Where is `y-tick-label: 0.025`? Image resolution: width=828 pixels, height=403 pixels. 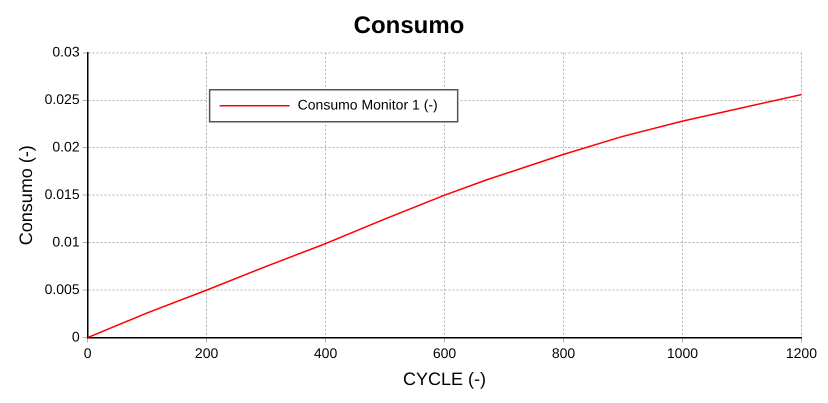 y-tick-label: 0.025 is located at coordinates (62, 99).